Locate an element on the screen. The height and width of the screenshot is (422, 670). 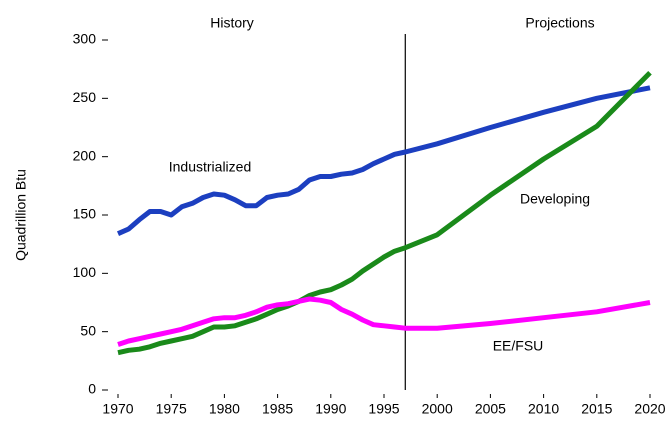
x-tick-label: 1970 is located at coordinates (117, 409).